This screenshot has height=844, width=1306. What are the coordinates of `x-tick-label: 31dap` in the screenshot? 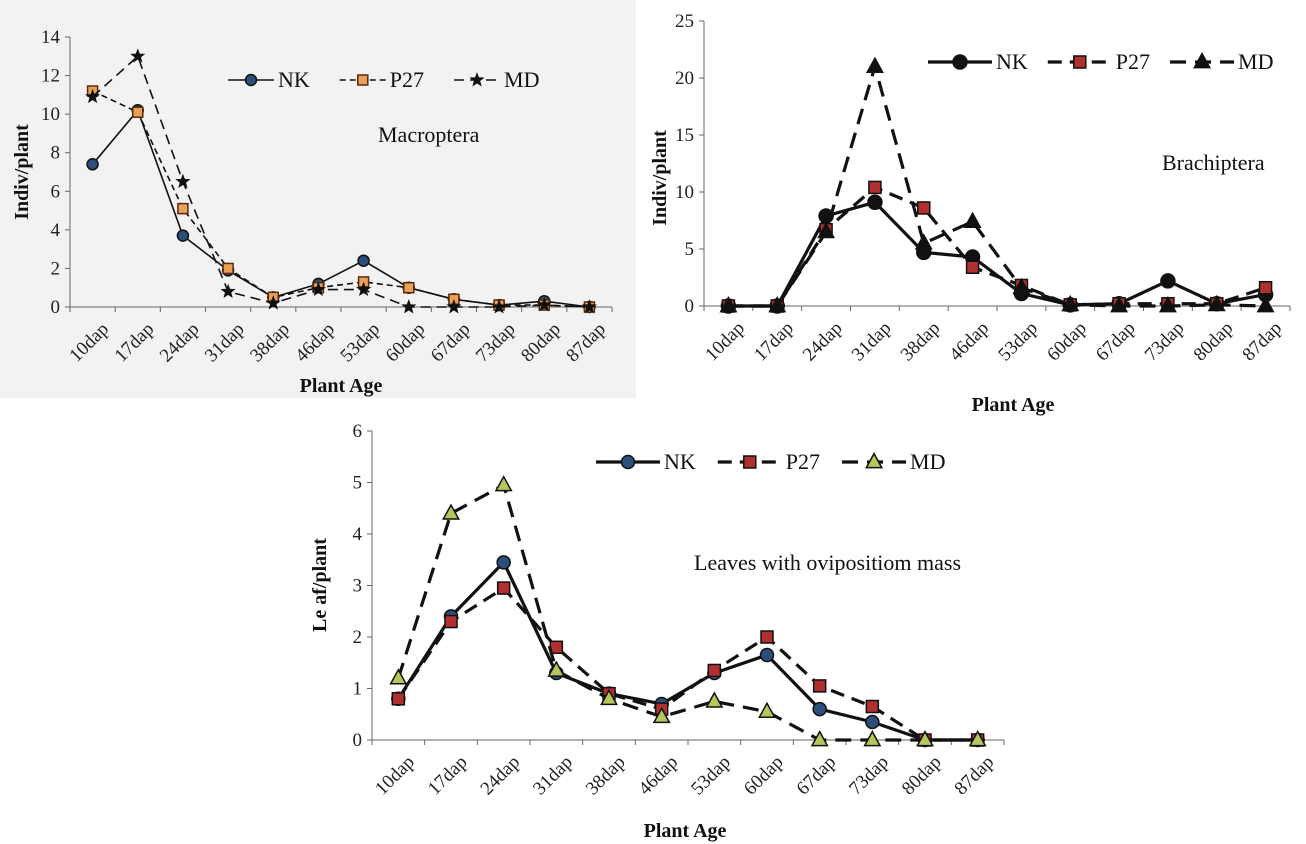 It's located at (553, 776).